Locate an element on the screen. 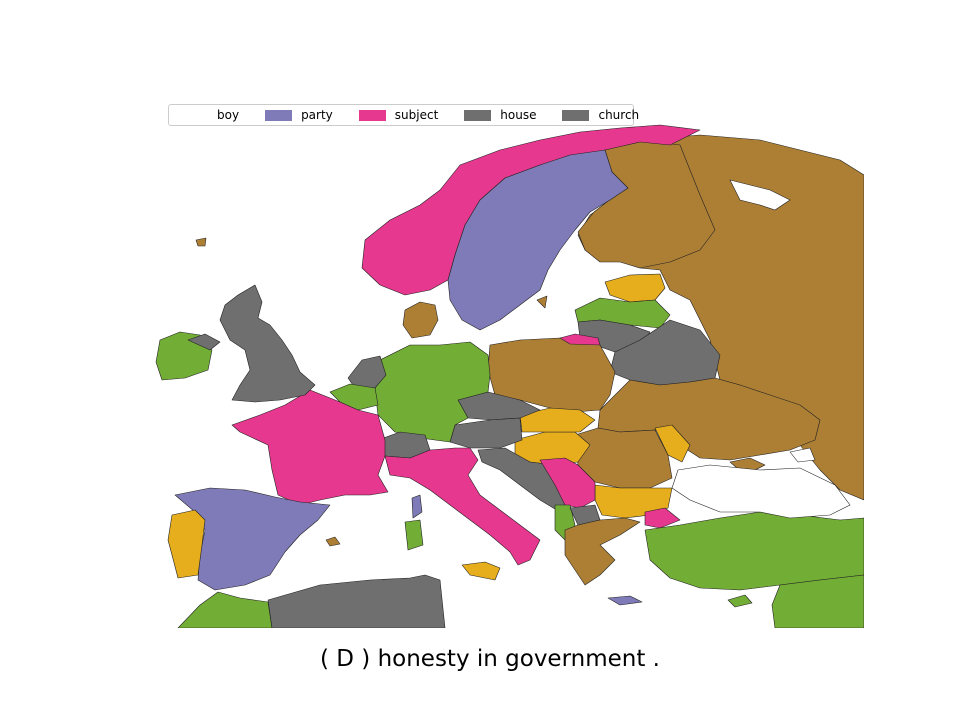  italy-region is located at coordinates (462, 506).